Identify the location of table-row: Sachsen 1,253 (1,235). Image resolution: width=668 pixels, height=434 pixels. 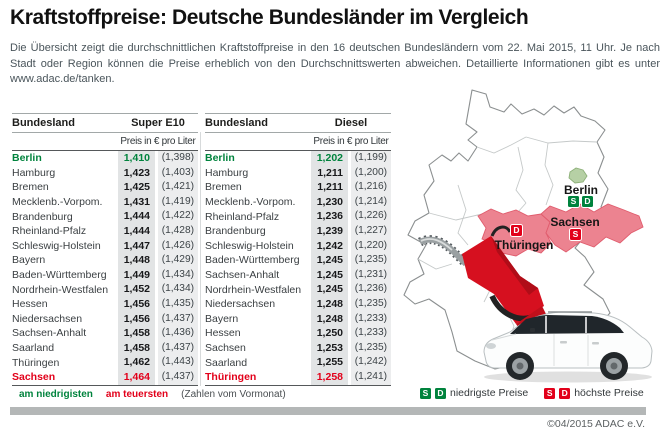
(298, 348).